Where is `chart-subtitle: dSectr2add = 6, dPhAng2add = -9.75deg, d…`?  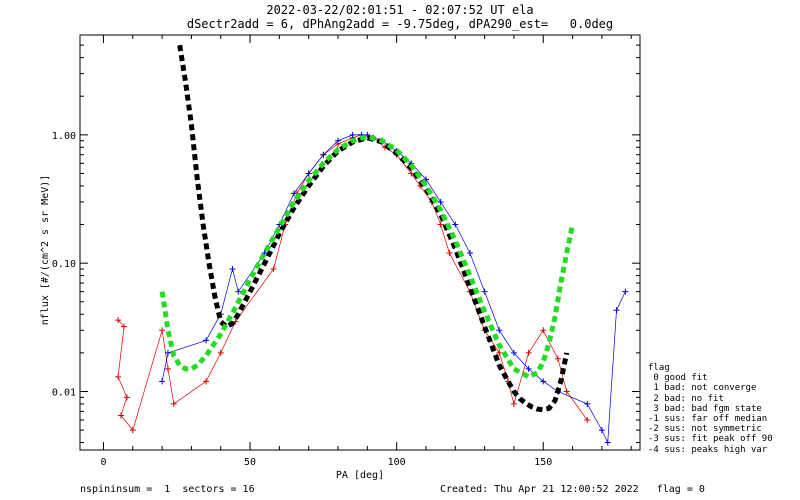 chart-subtitle: dSectr2add = 6, dPhAng2add = -9.75deg, d… is located at coordinates (400, 24).